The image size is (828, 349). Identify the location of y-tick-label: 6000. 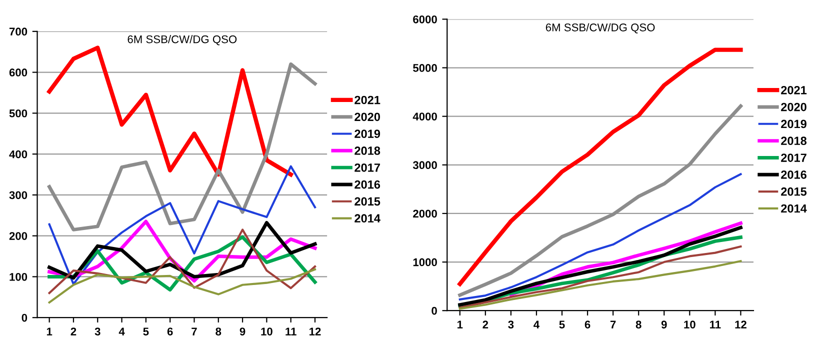
(425, 19).